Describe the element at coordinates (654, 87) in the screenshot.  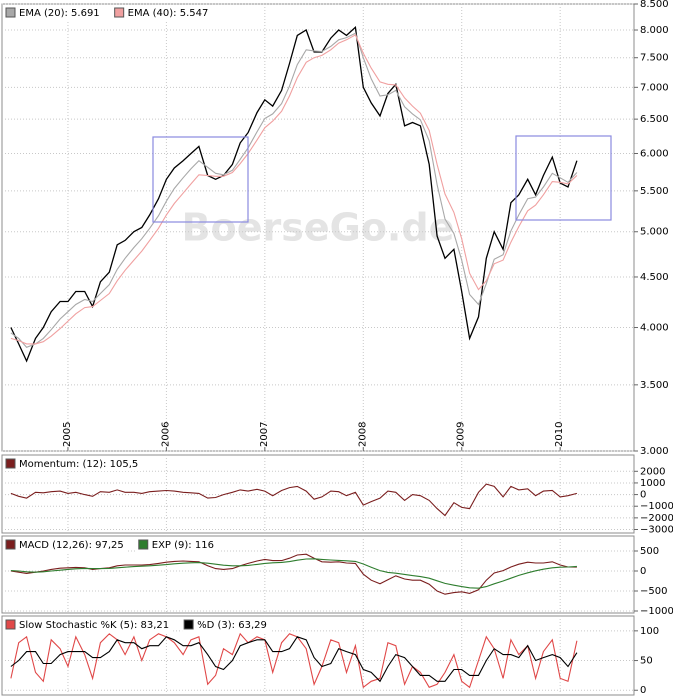
I see `y-tick-label: 7.000` at that location.